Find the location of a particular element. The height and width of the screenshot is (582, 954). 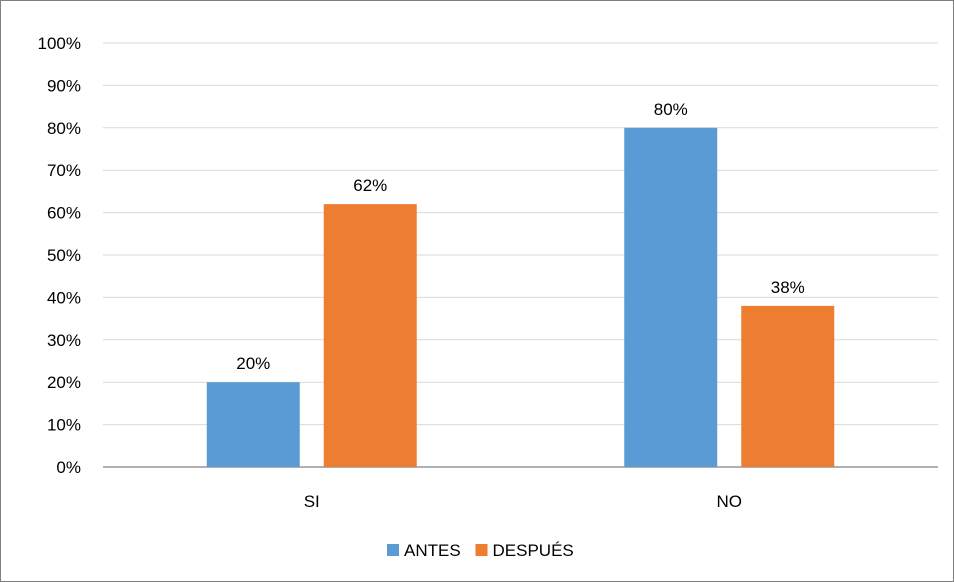

y-tick-label: 70% is located at coordinates (64, 170).